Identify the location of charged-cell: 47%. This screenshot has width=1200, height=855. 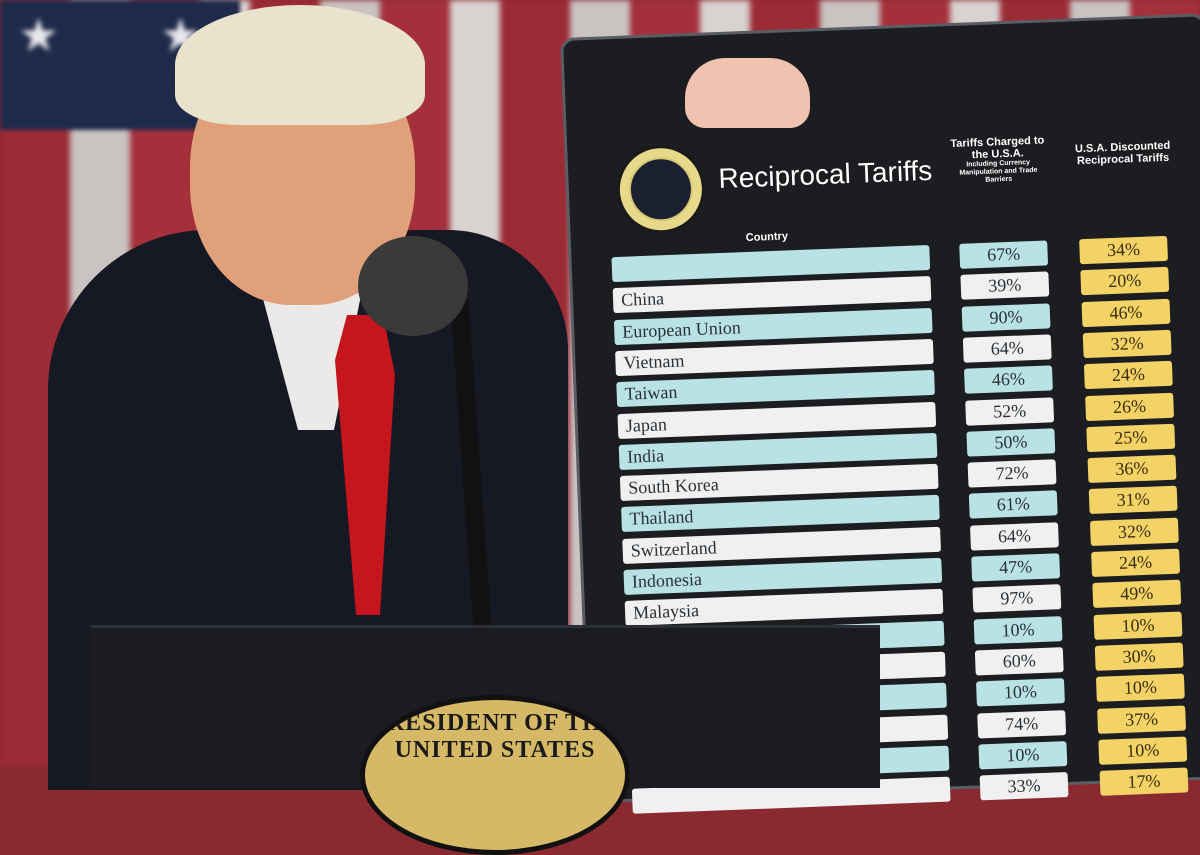
(1016, 567).